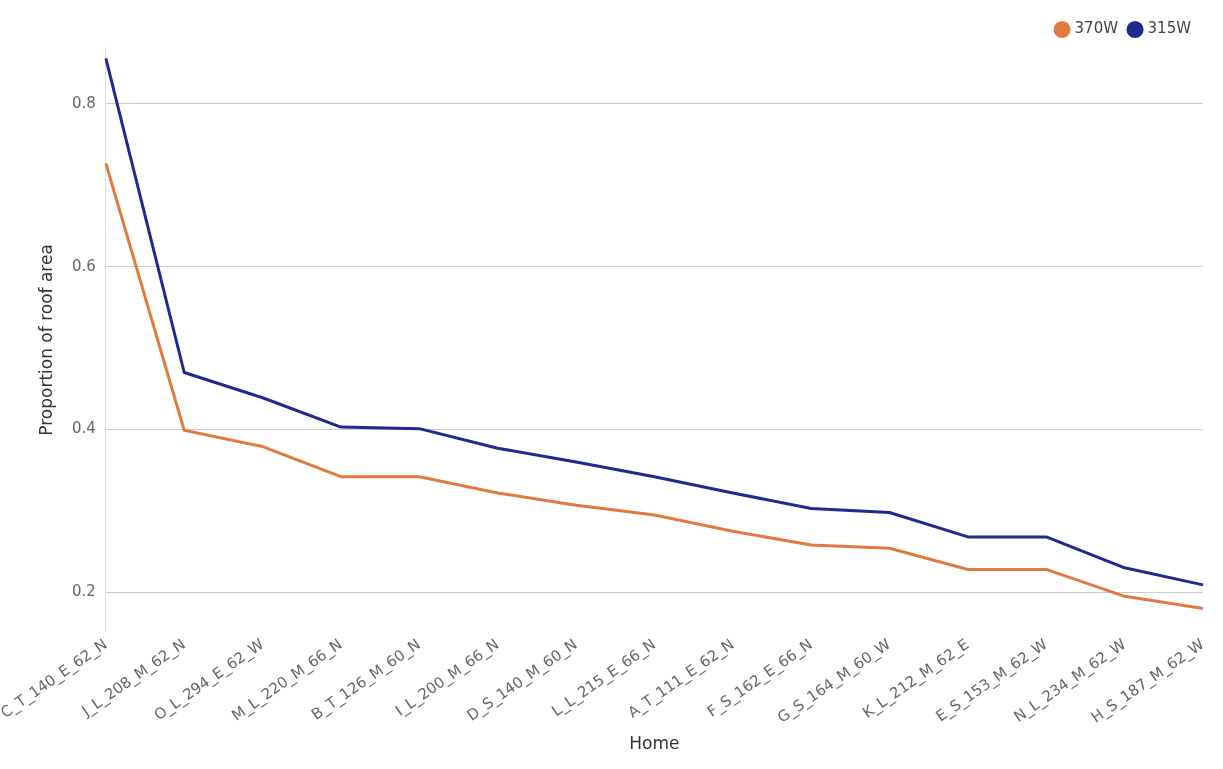  What do you see at coordinates (1096, 28) in the screenshot?
I see `legend-label: 370W` at bounding box center [1096, 28].